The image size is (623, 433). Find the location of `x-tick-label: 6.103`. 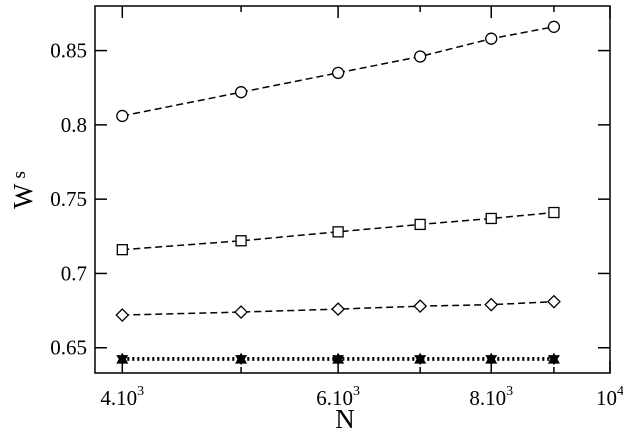

x-tick-label: 6.103 is located at coordinates (338, 397).